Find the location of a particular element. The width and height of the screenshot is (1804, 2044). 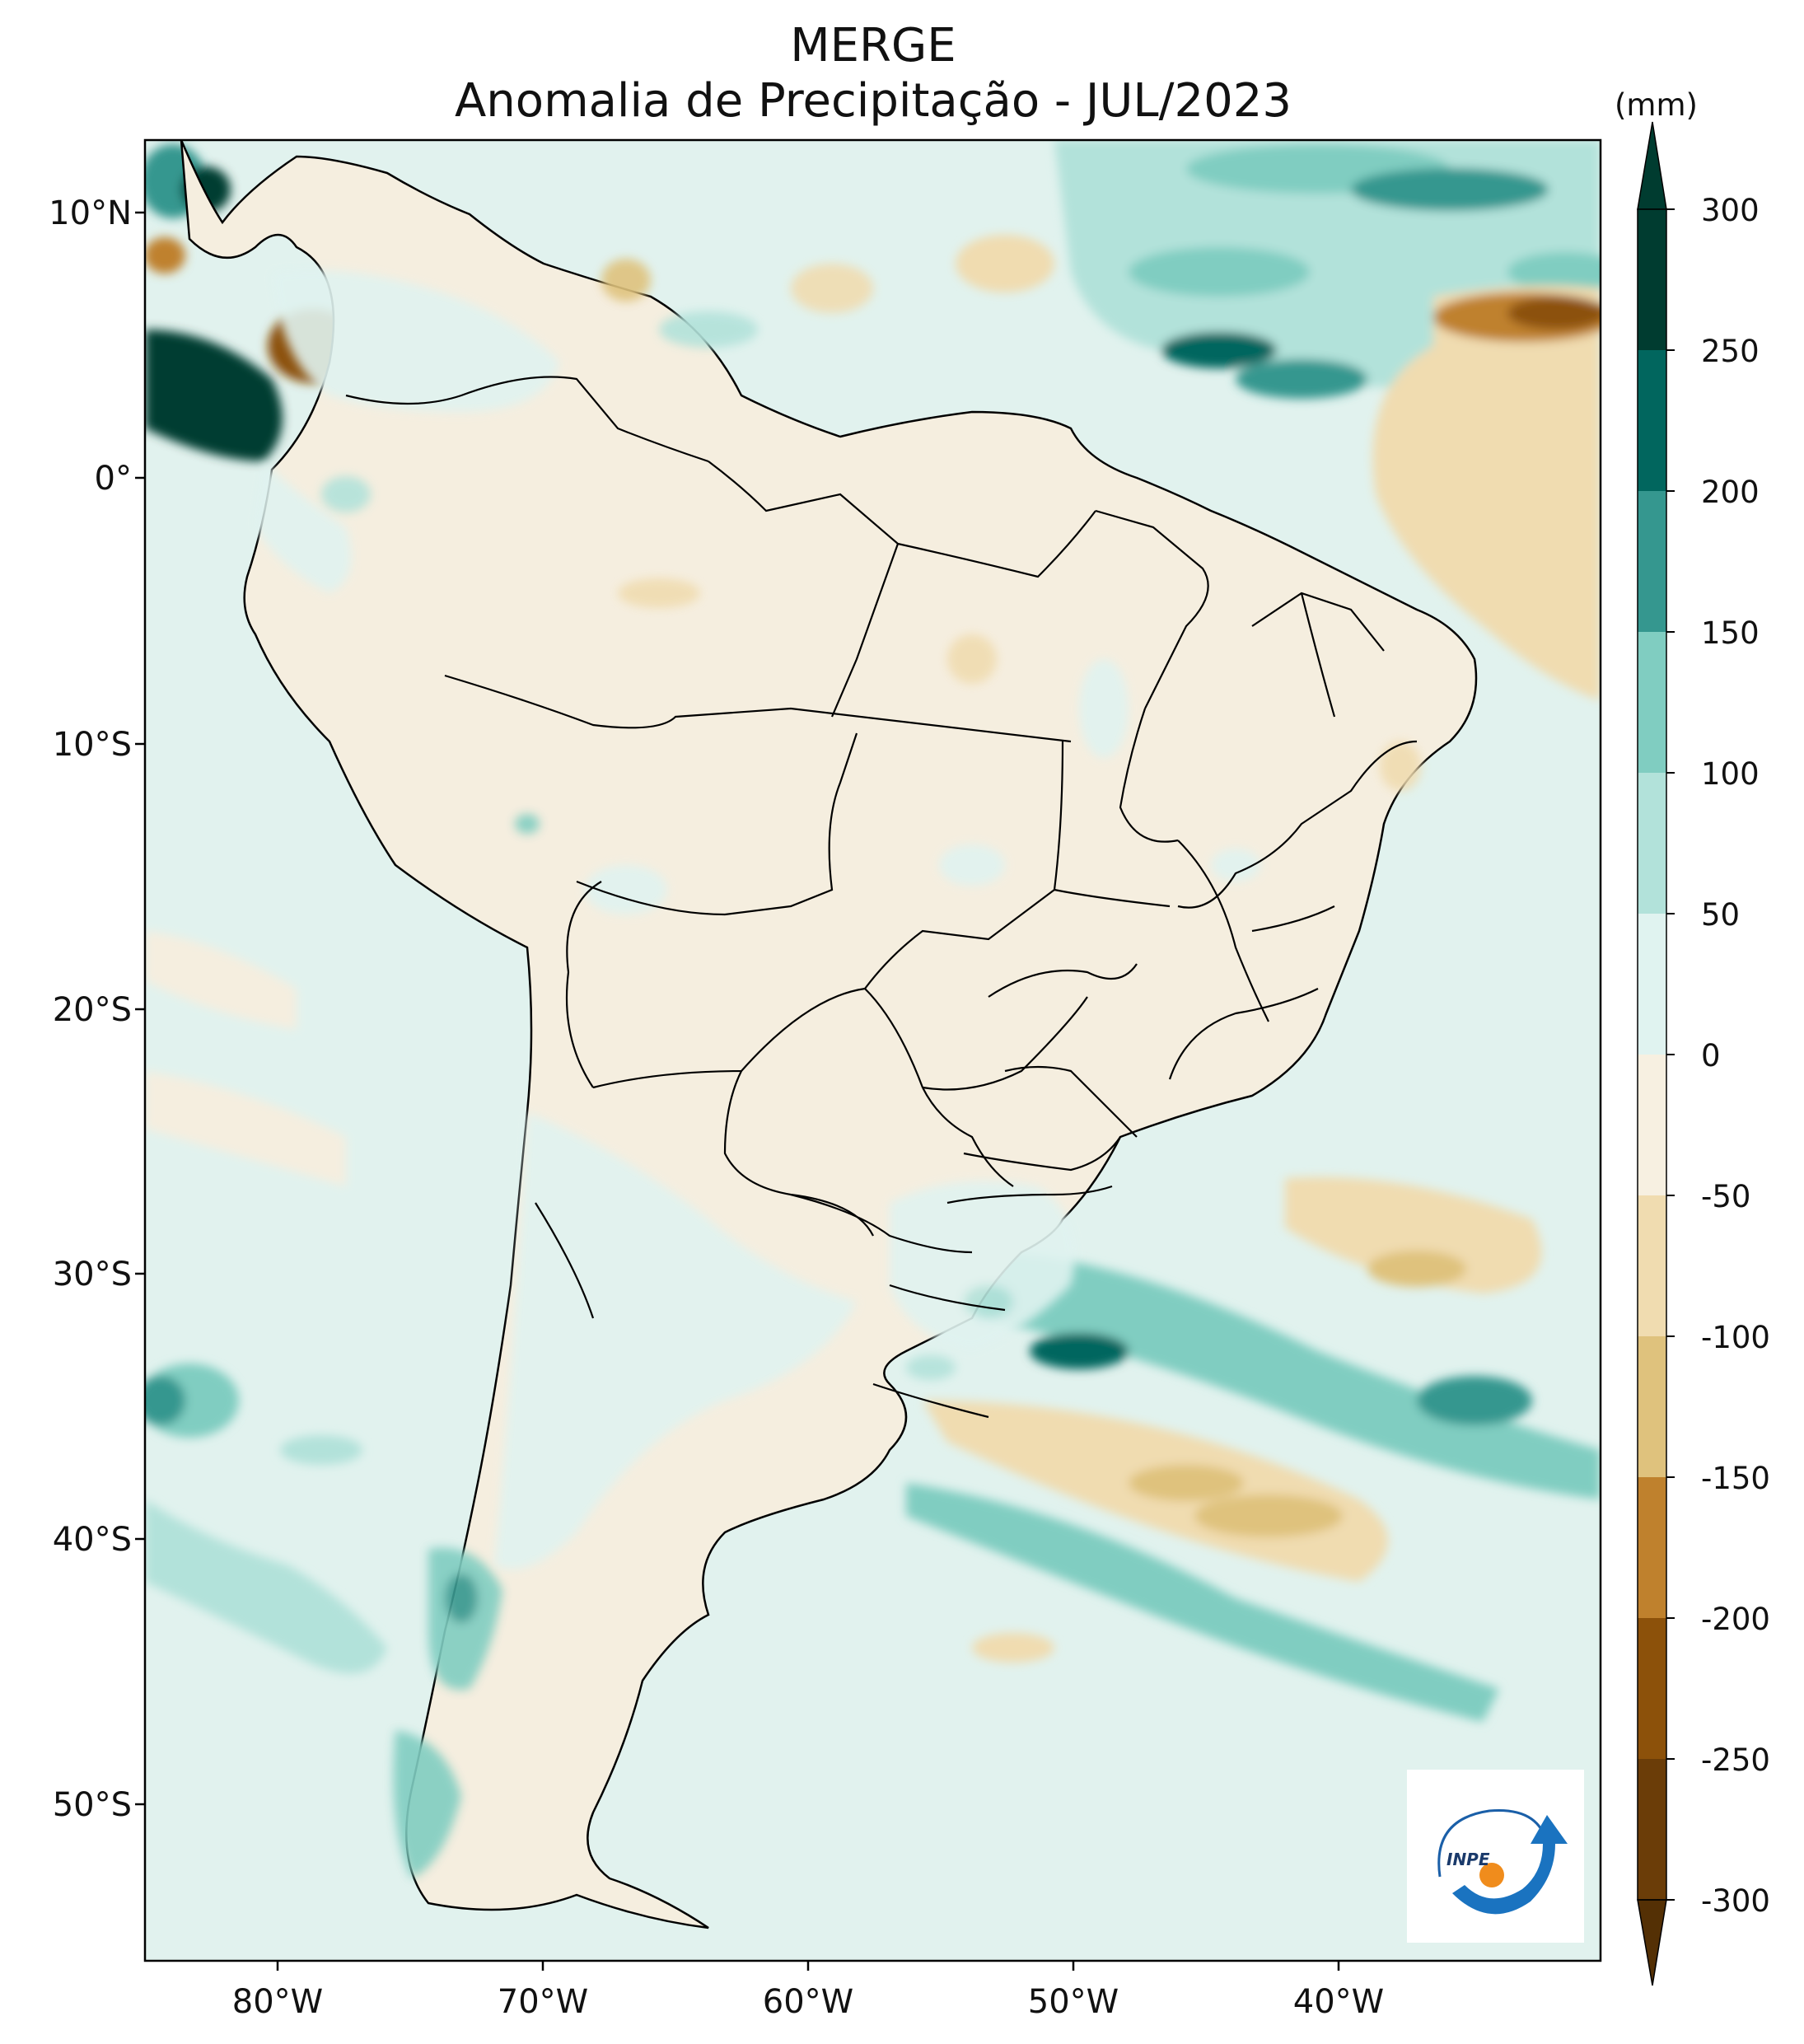

lat-label-0: 0° is located at coordinates (113, 479).